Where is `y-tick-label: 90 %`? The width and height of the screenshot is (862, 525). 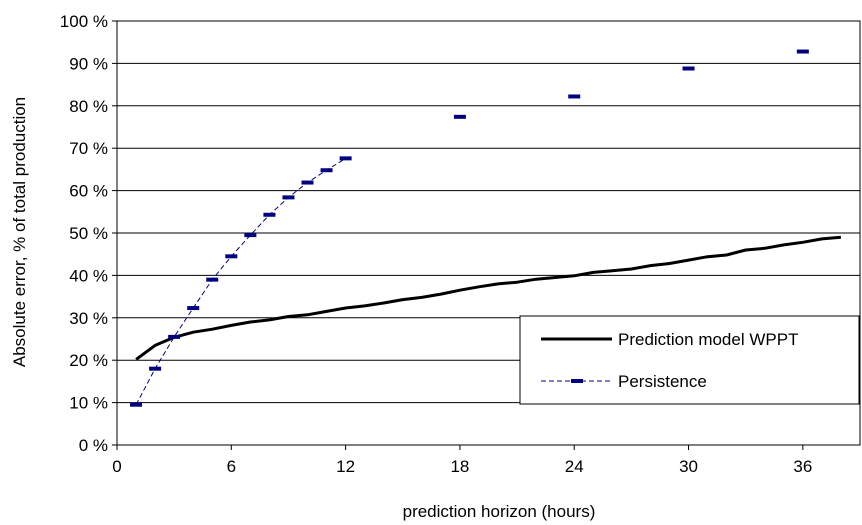 y-tick-label: 90 % is located at coordinates (88, 63).